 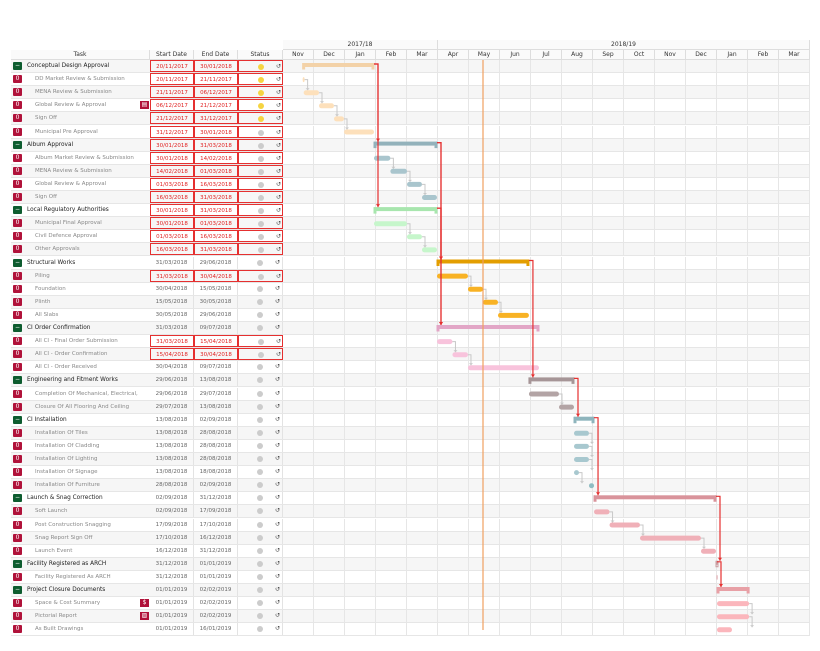 What do you see at coordinates (172, 66) in the screenshot?
I see `start-date: 20/11/2017` at bounding box center [172, 66].